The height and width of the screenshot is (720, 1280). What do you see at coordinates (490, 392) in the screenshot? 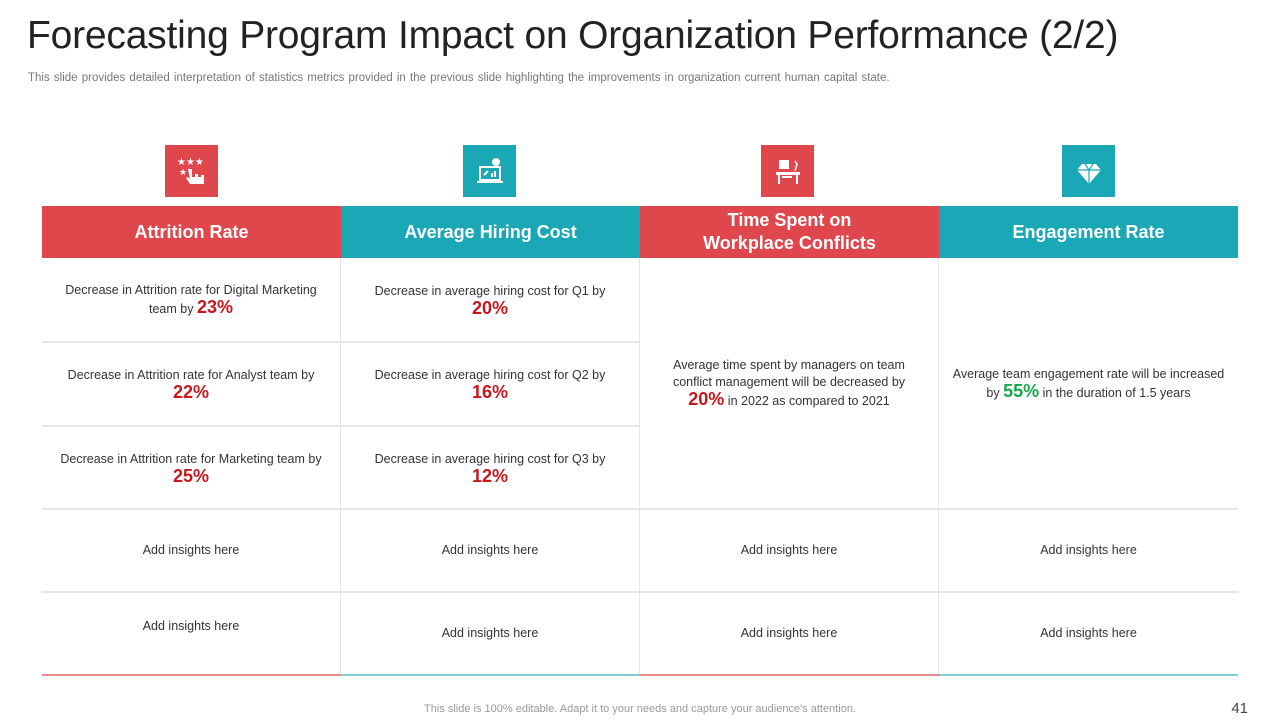
I see `cell-value: 16%` at bounding box center [490, 392].